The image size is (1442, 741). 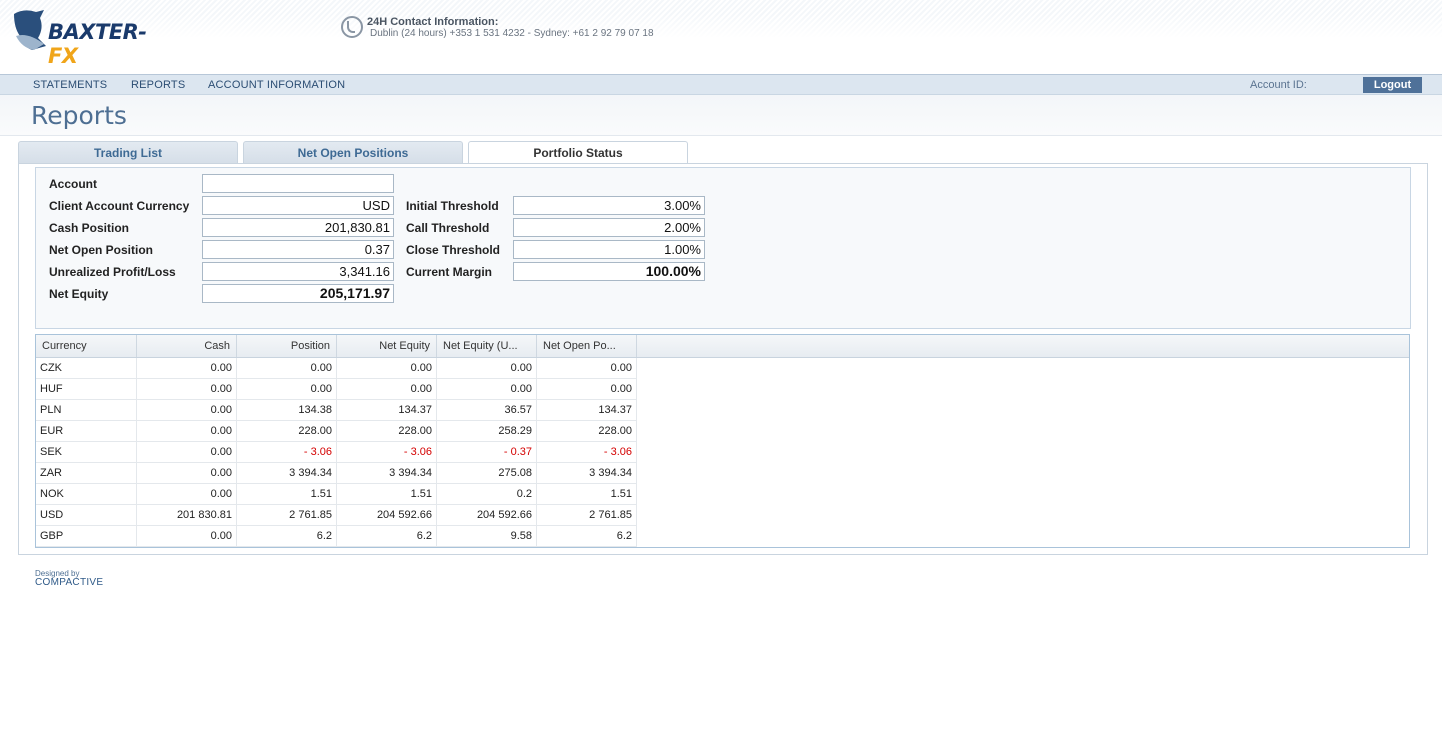 I want to click on cell-currency: PLN, so click(x=86, y=410).